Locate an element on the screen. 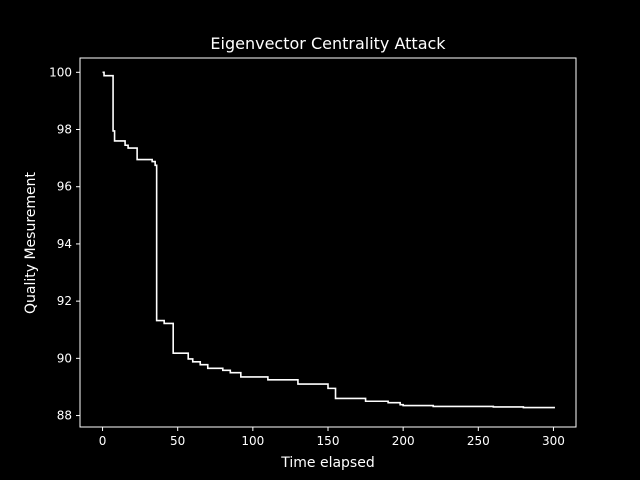 This screenshot has height=480, width=640. y-axis-label: Quality Mesurement is located at coordinates (31, 242).